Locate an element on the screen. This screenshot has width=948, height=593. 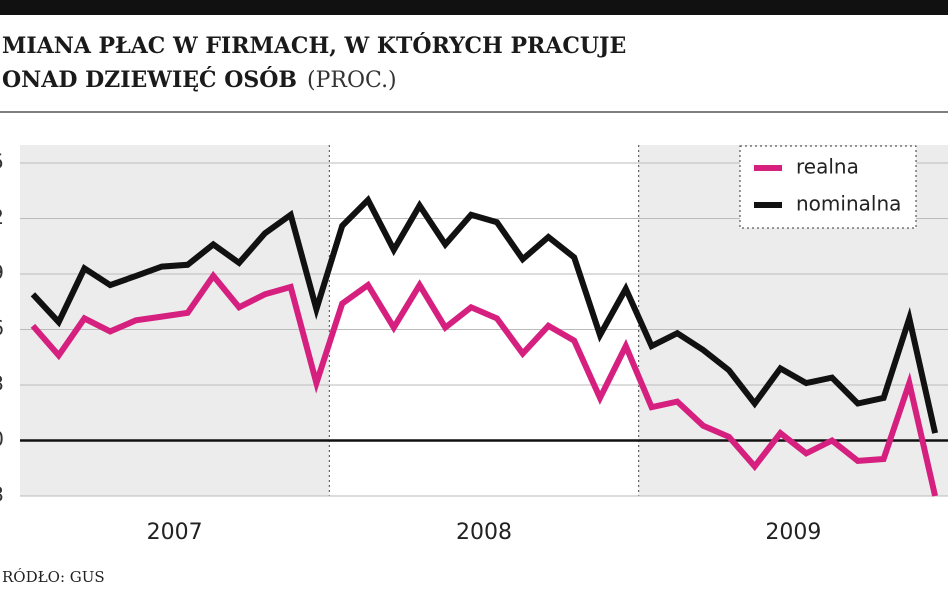
legend-box is located at coordinates (828, 187).